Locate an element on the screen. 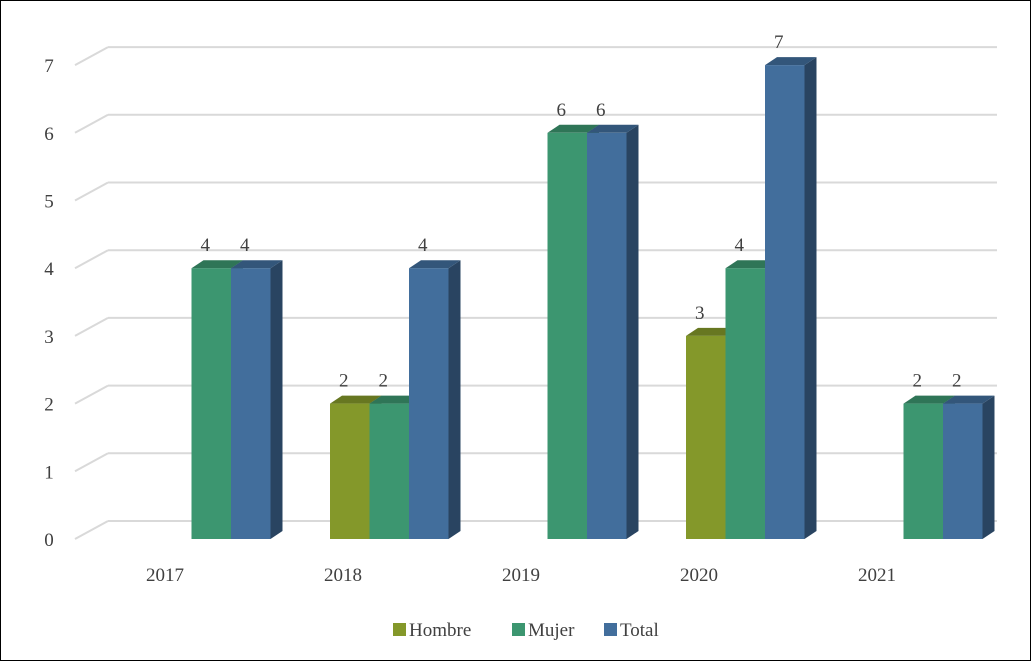 The image size is (1031, 661). y-tick-label: 3 is located at coordinates (49, 337).